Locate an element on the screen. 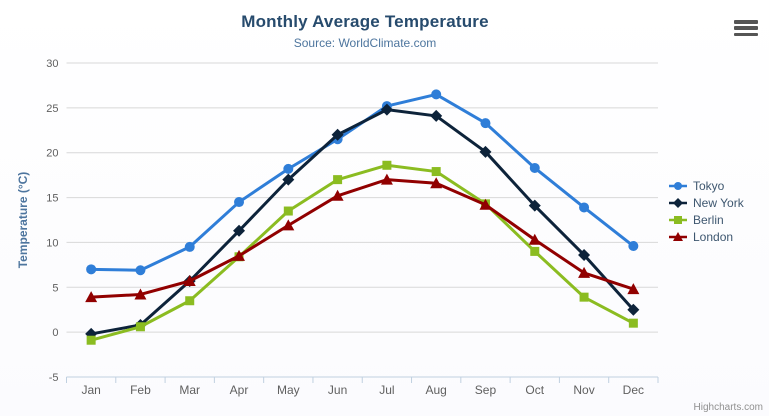 The image size is (769, 416). y-axis-tick-label: 15 is located at coordinates (52, 199).